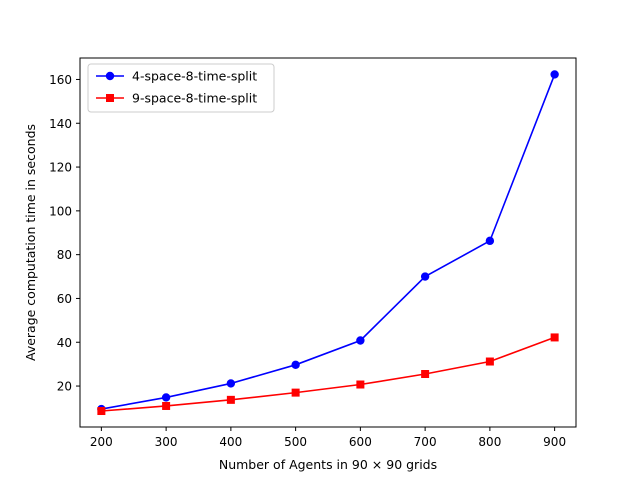 This screenshot has width=640, height=480. Describe the element at coordinates (328, 464) in the screenshot. I see `x-axis-label: Number of Agents in 90 × 90 grids` at that location.